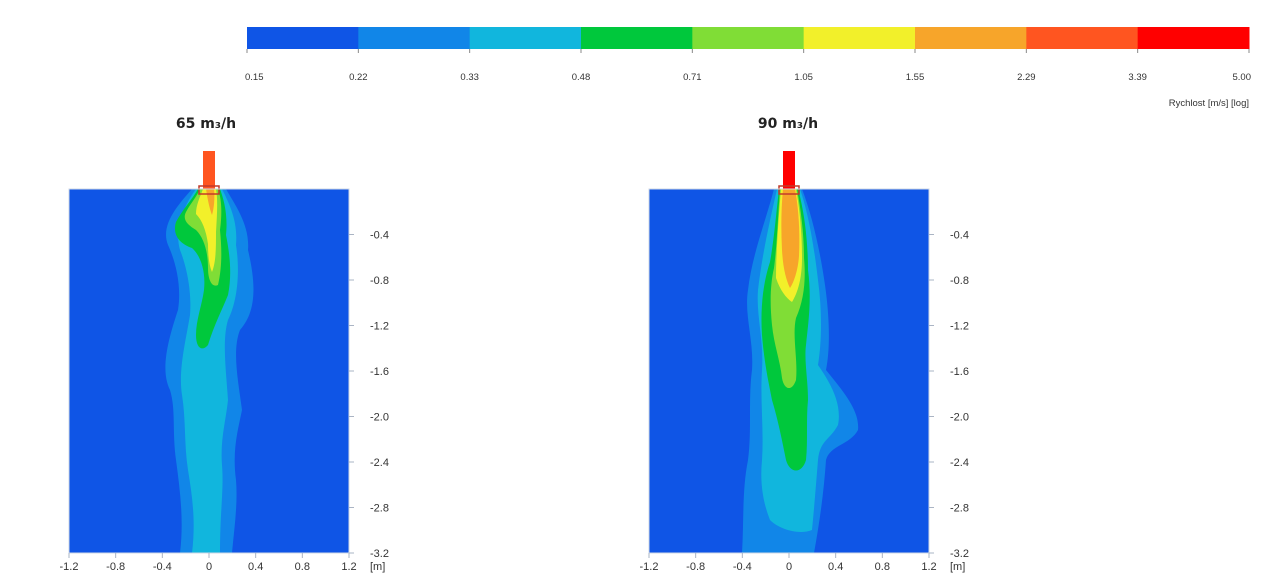 The height and width of the screenshot is (585, 1267). I want to click on colorbar-tick-label: 5.00, so click(1242, 77).